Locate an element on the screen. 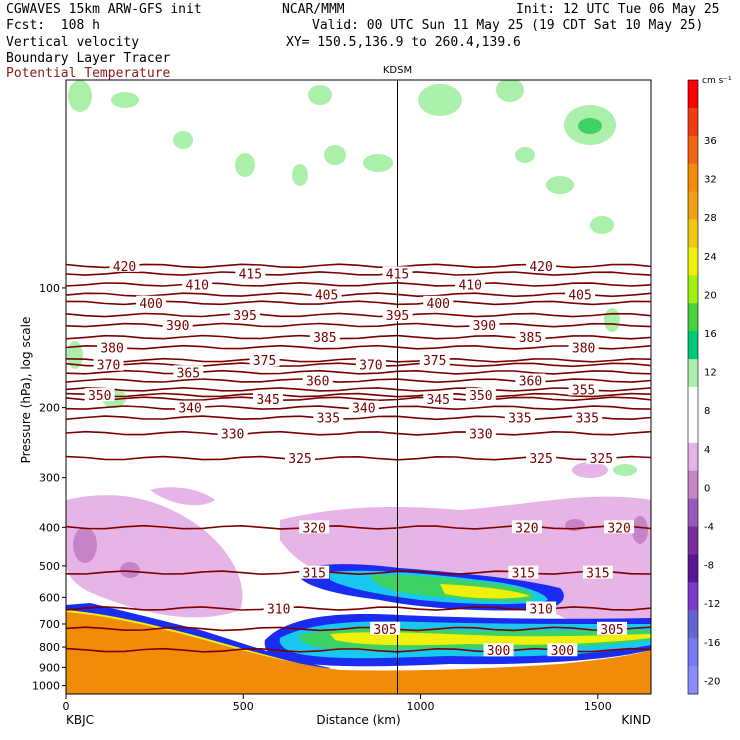 The image size is (740, 740). field-label-vertical-velocity: Vertical velocity is located at coordinates (73, 42).